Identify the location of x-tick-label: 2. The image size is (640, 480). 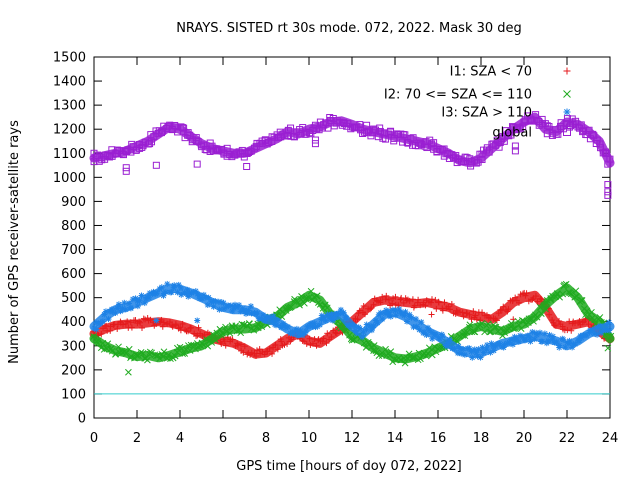
(137, 438).